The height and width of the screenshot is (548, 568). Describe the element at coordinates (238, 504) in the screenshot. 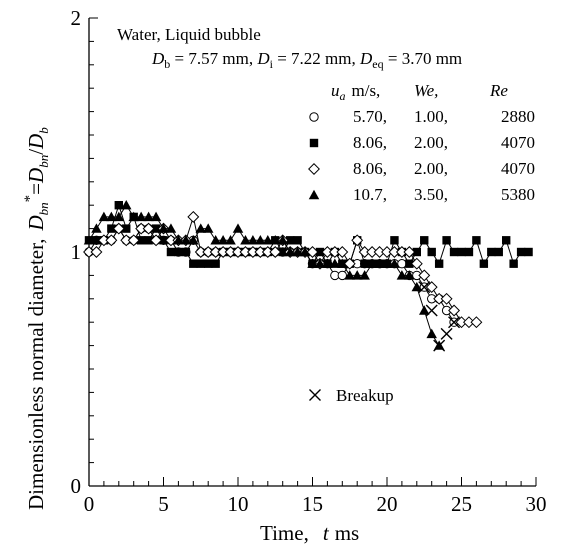

I see `x-tick-label: 10` at that location.